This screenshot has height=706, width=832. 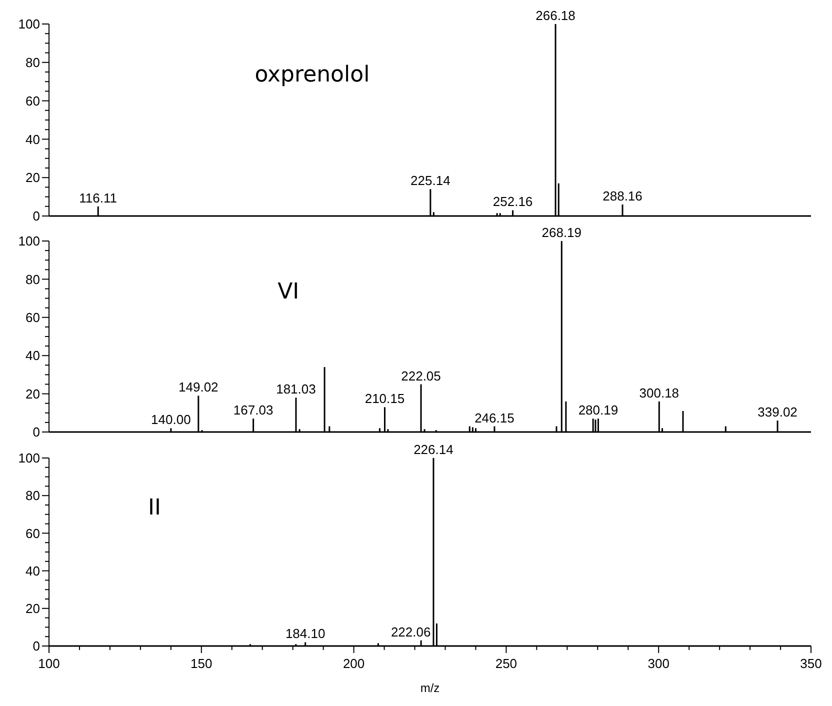 What do you see at coordinates (384, 398) in the screenshot?
I see `annotation: 210.15` at bounding box center [384, 398].